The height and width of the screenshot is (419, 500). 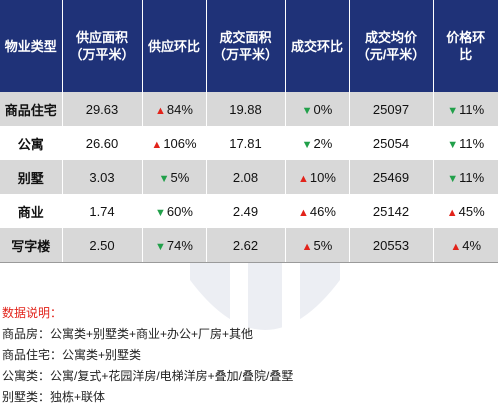 What do you see at coordinates (322, 211) in the screenshot?
I see `change-value: 46%` at bounding box center [322, 211].